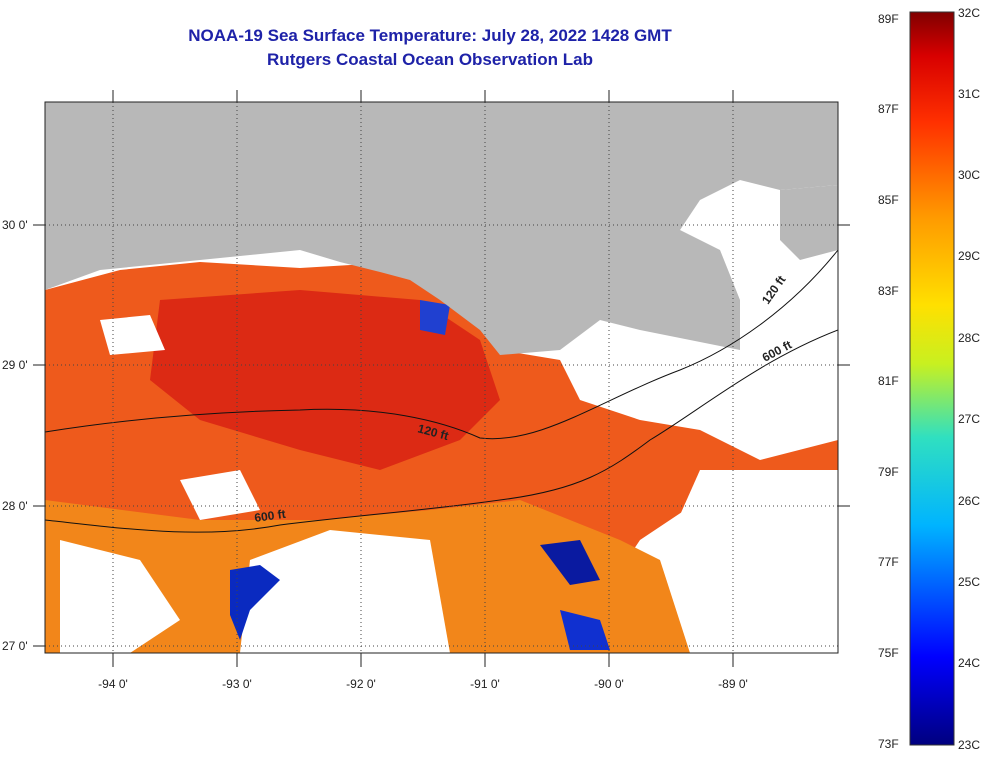 The image size is (992, 761). Describe the element at coordinates (430, 59) in the screenshot. I see `map-subtitle: Rutgers Coastal Ocean Observation Lab` at that location.